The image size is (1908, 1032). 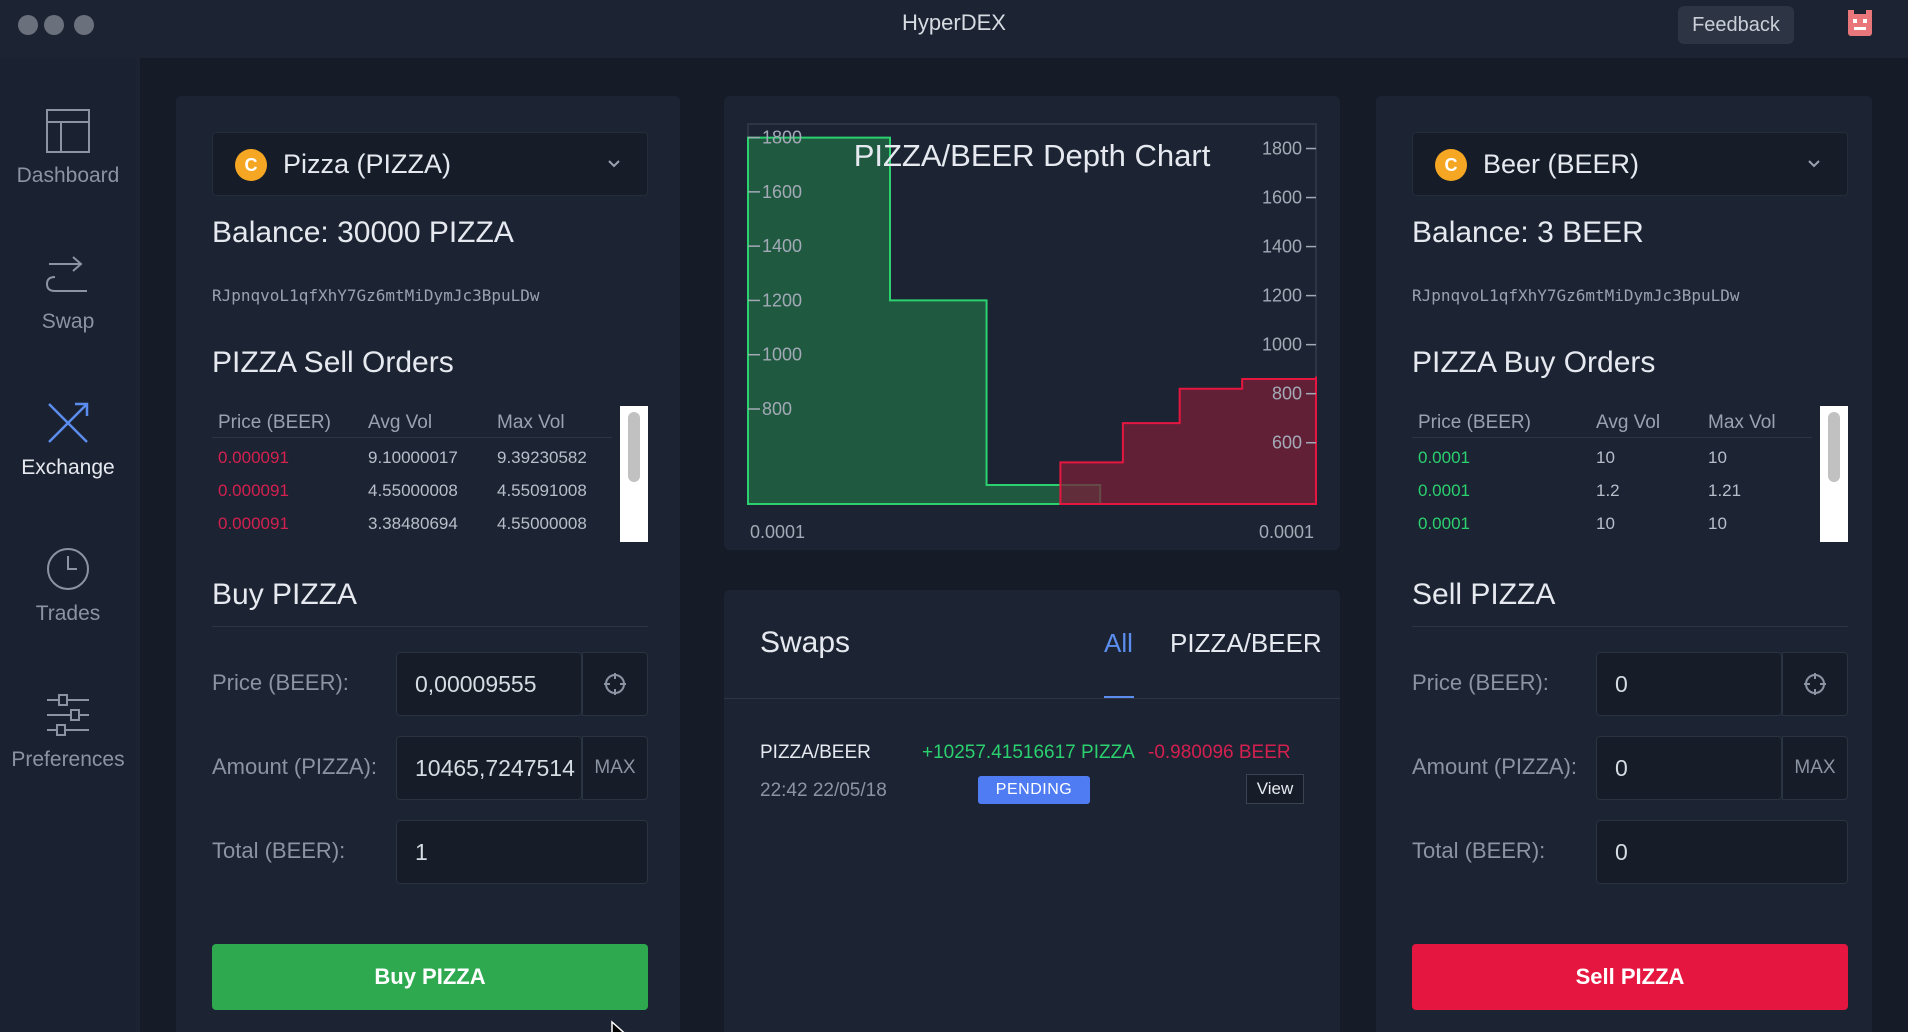 What do you see at coordinates (1282, 198) in the screenshot?
I see `right-tick-label: 1600` at bounding box center [1282, 198].